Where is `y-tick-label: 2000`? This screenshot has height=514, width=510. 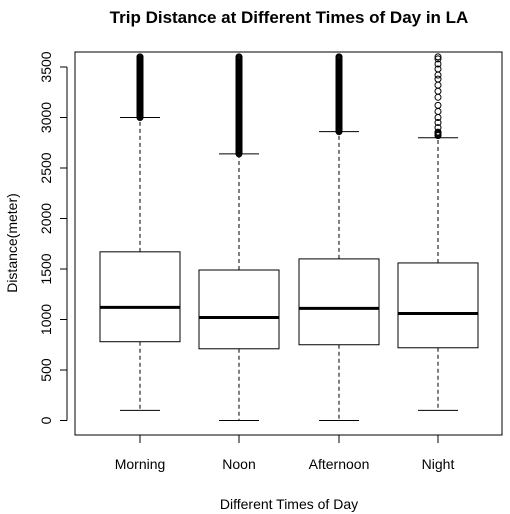 y-tick-label: 2000 is located at coordinates (46, 218).